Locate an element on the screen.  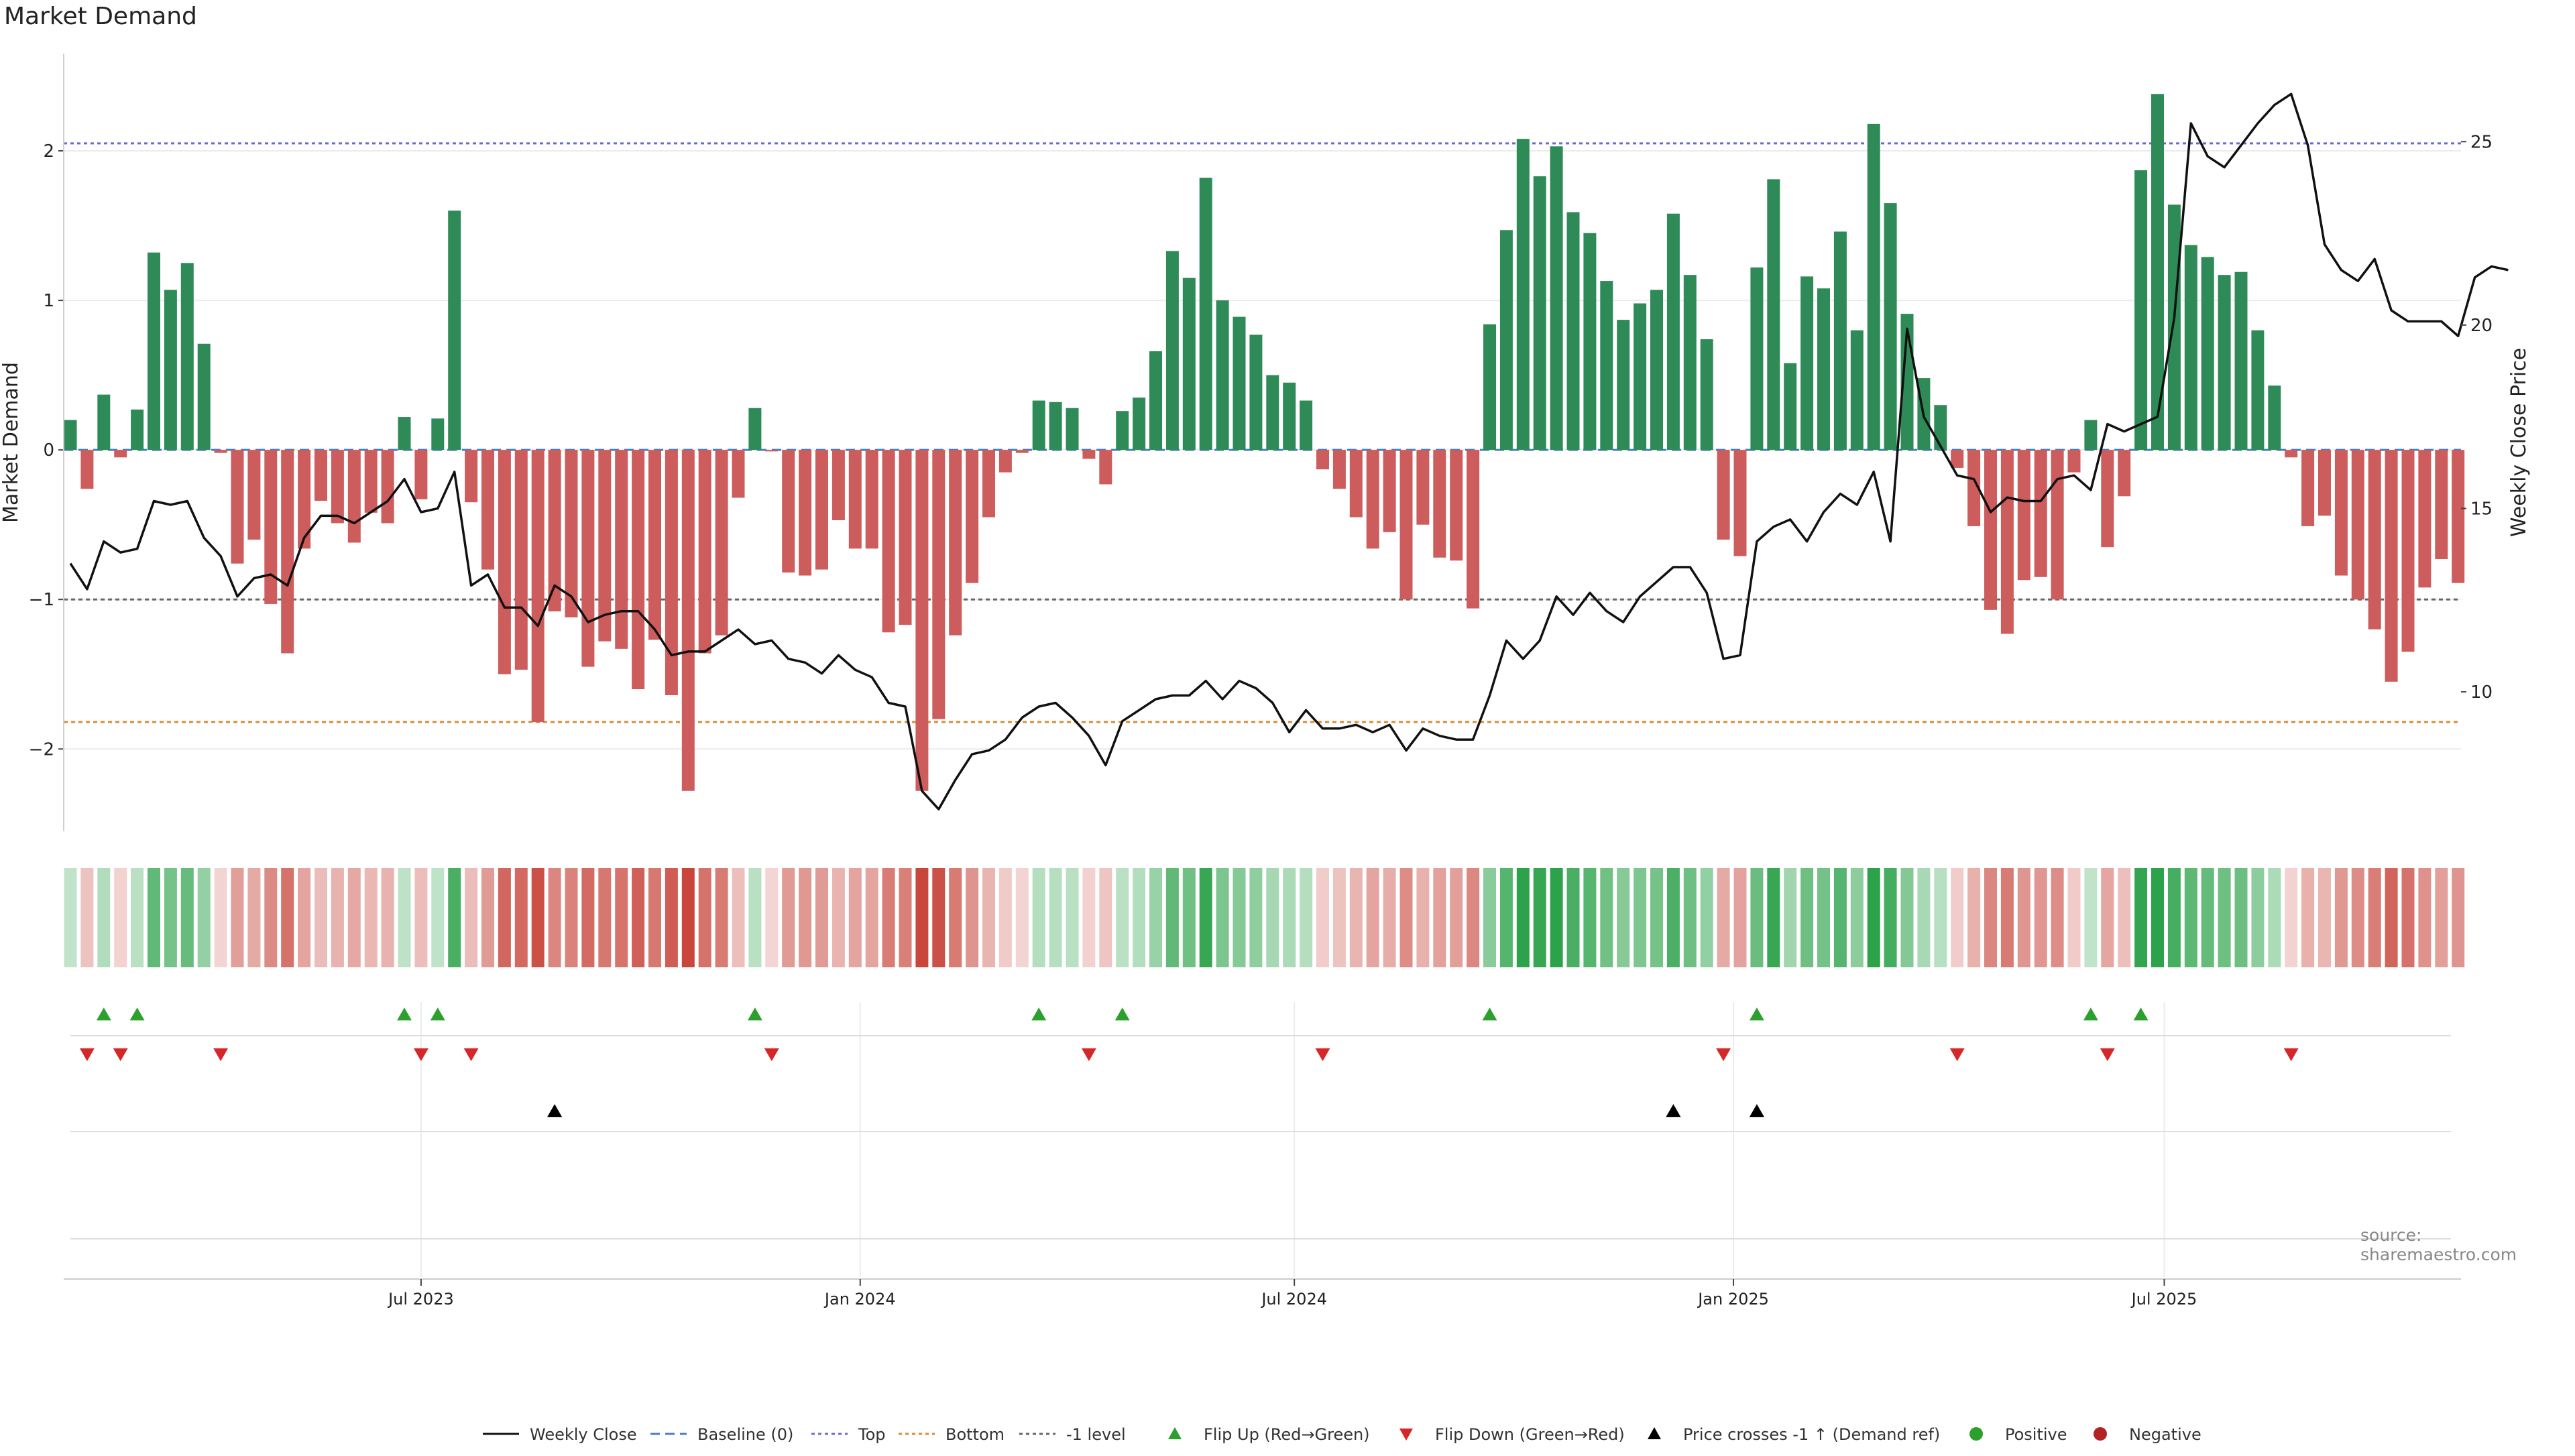
legend-label: Flip Down (Green→Red) is located at coordinates (1530, 1434).